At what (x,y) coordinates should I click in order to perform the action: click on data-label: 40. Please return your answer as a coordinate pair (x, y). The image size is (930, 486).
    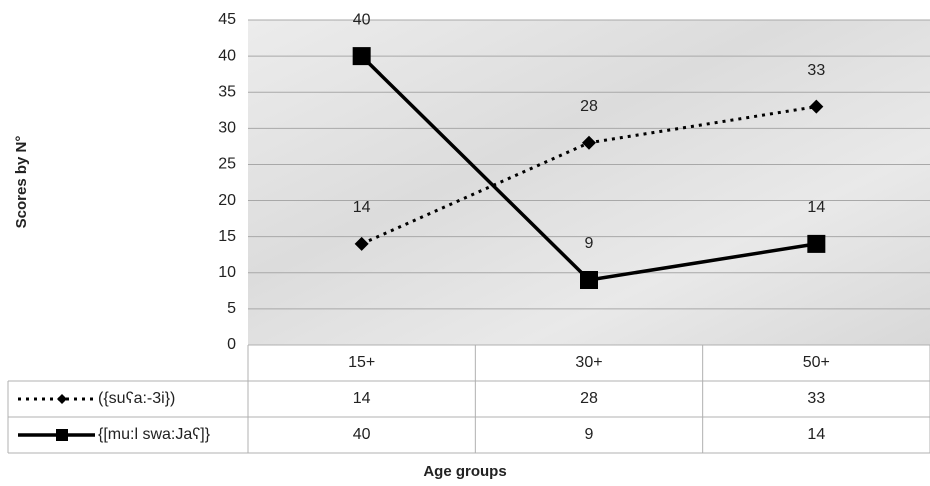
    Looking at the image, I should click on (362, 19).